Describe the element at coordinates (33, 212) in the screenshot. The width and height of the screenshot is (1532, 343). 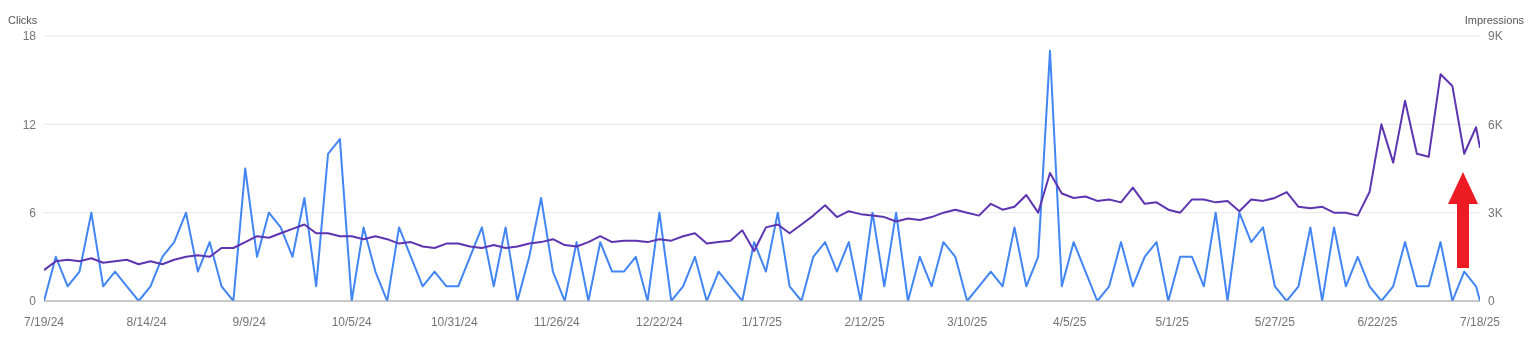
I see `y-tick-label: 6` at that location.